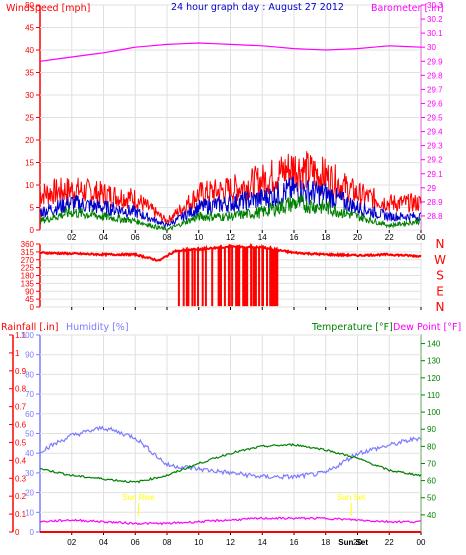 The image size is (466, 555). I want to click on wind-tick-label: 10, so click(29, 185).